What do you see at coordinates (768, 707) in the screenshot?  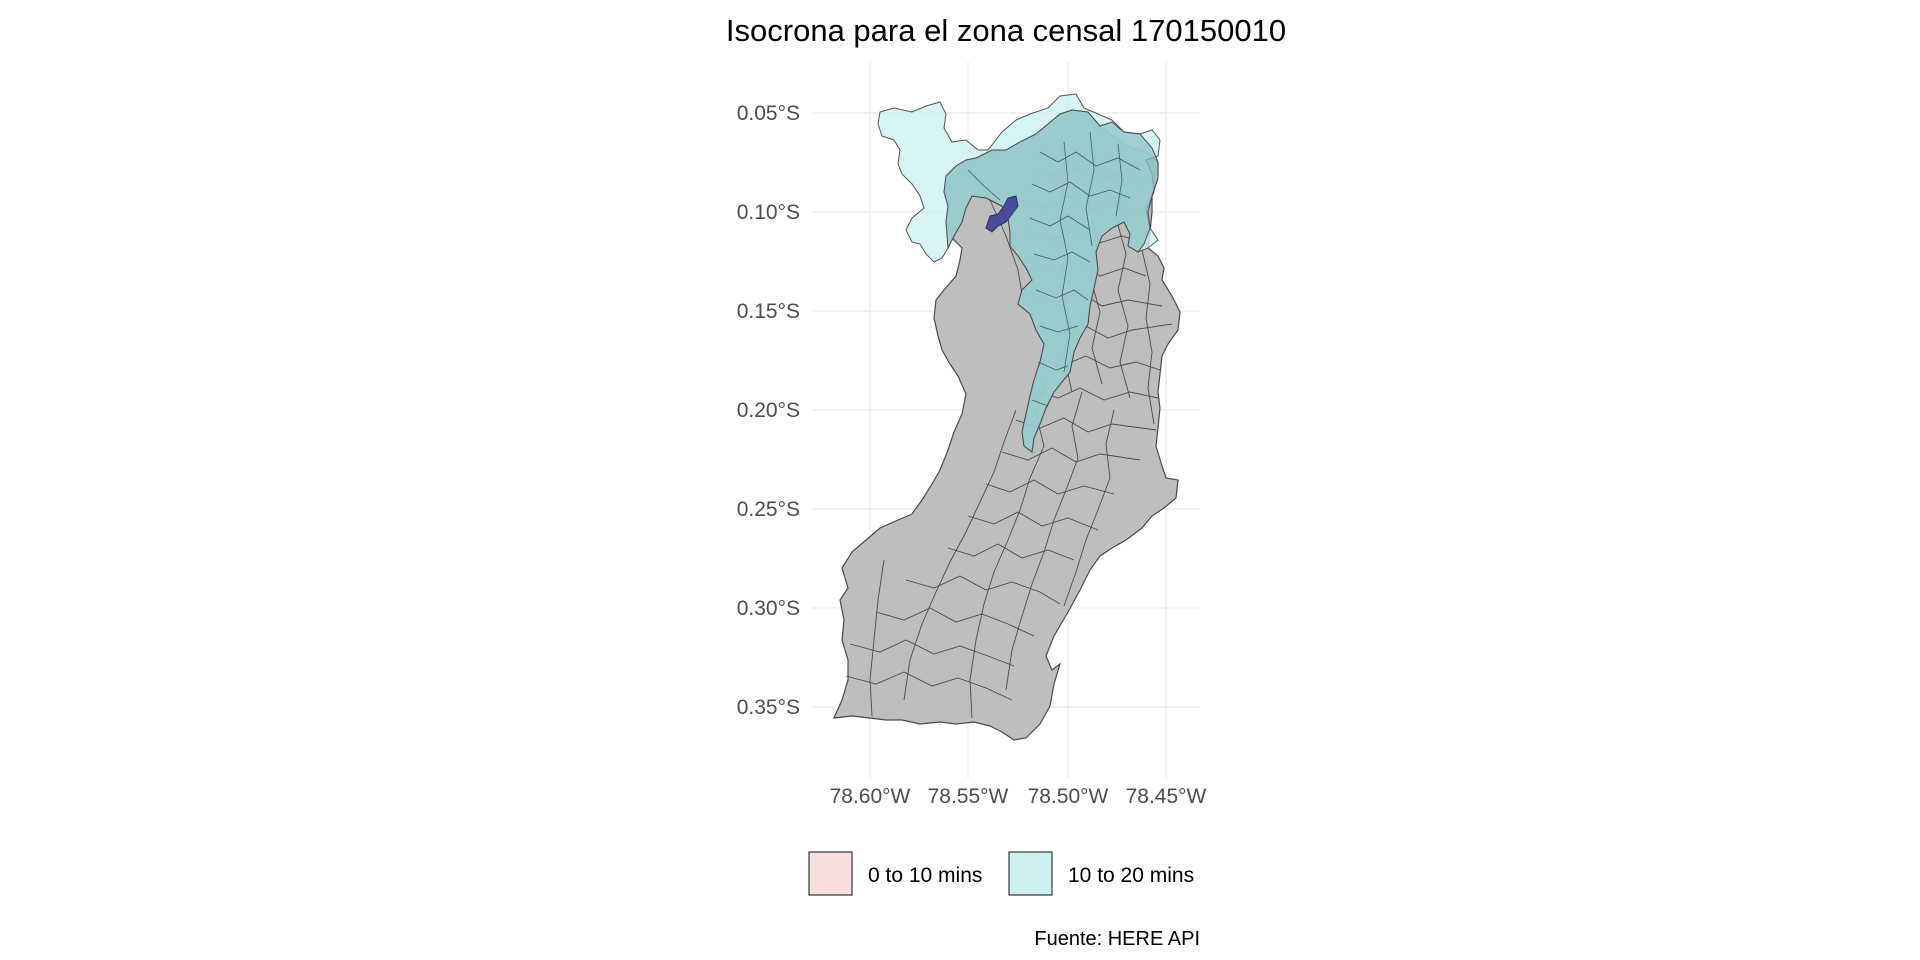 I see `y-tick-label: 0.35°S` at bounding box center [768, 707].